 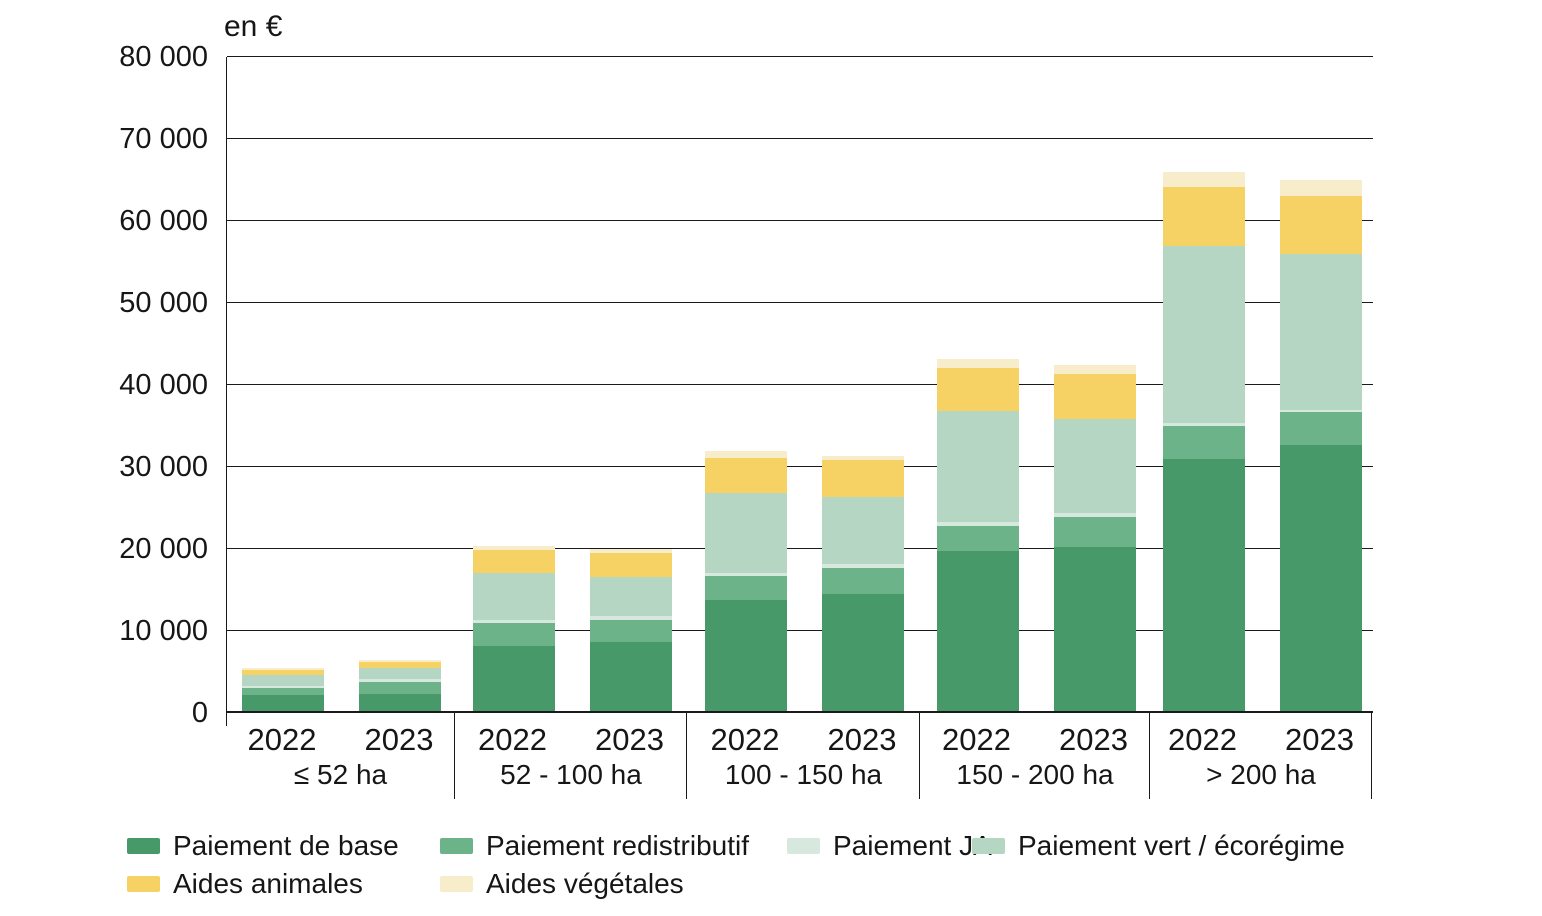 I want to click on bar-group-52-ha, so click(x=341, y=385).